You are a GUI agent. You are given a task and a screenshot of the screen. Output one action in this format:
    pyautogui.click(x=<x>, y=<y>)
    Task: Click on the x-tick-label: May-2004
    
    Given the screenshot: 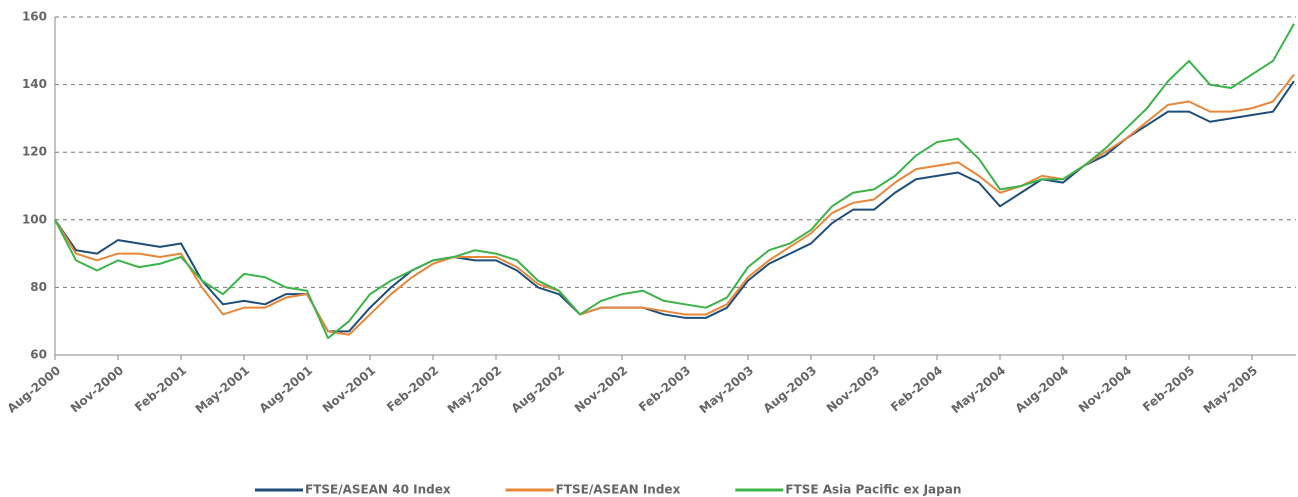 What is the action you would take?
    pyautogui.click(x=978, y=389)
    